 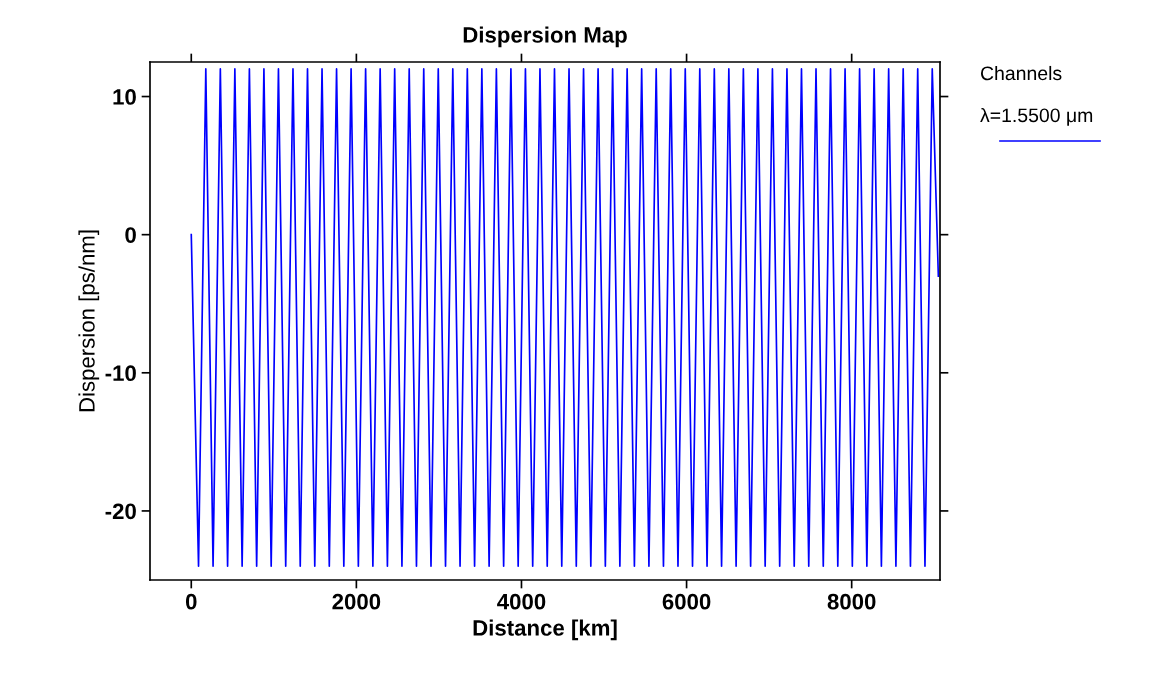 I want to click on chart-title: Dispersion Map, so click(x=545, y=37).